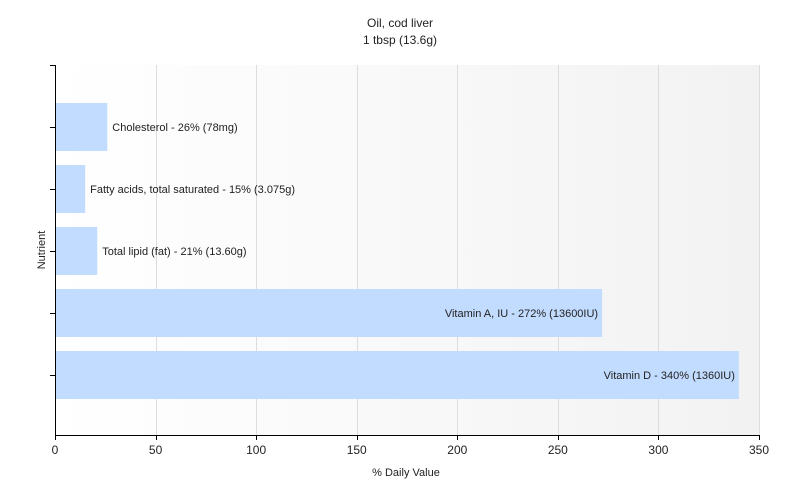  What do you see at coordinates (156, 450) in the screenshot?
I see `x-tick-label: 50` at bounding box center [156, 450].